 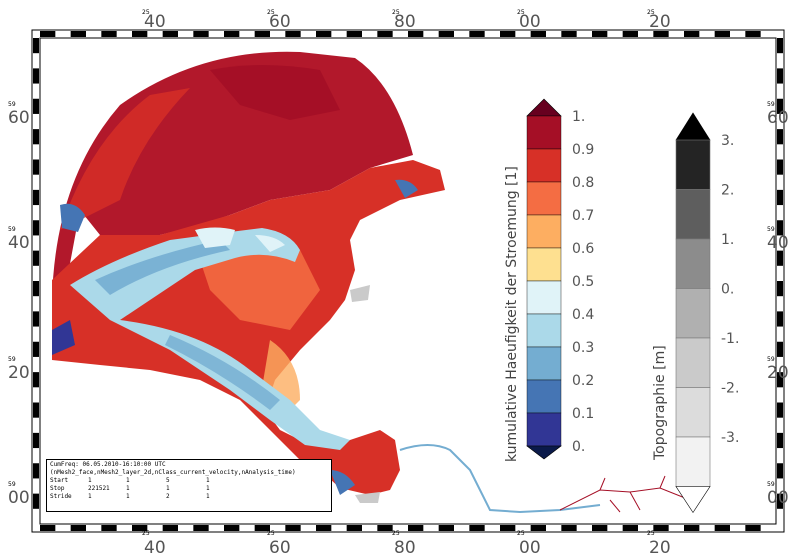 I want to click on topo-colorbar-tick: -3., so click(x=730, y=438).